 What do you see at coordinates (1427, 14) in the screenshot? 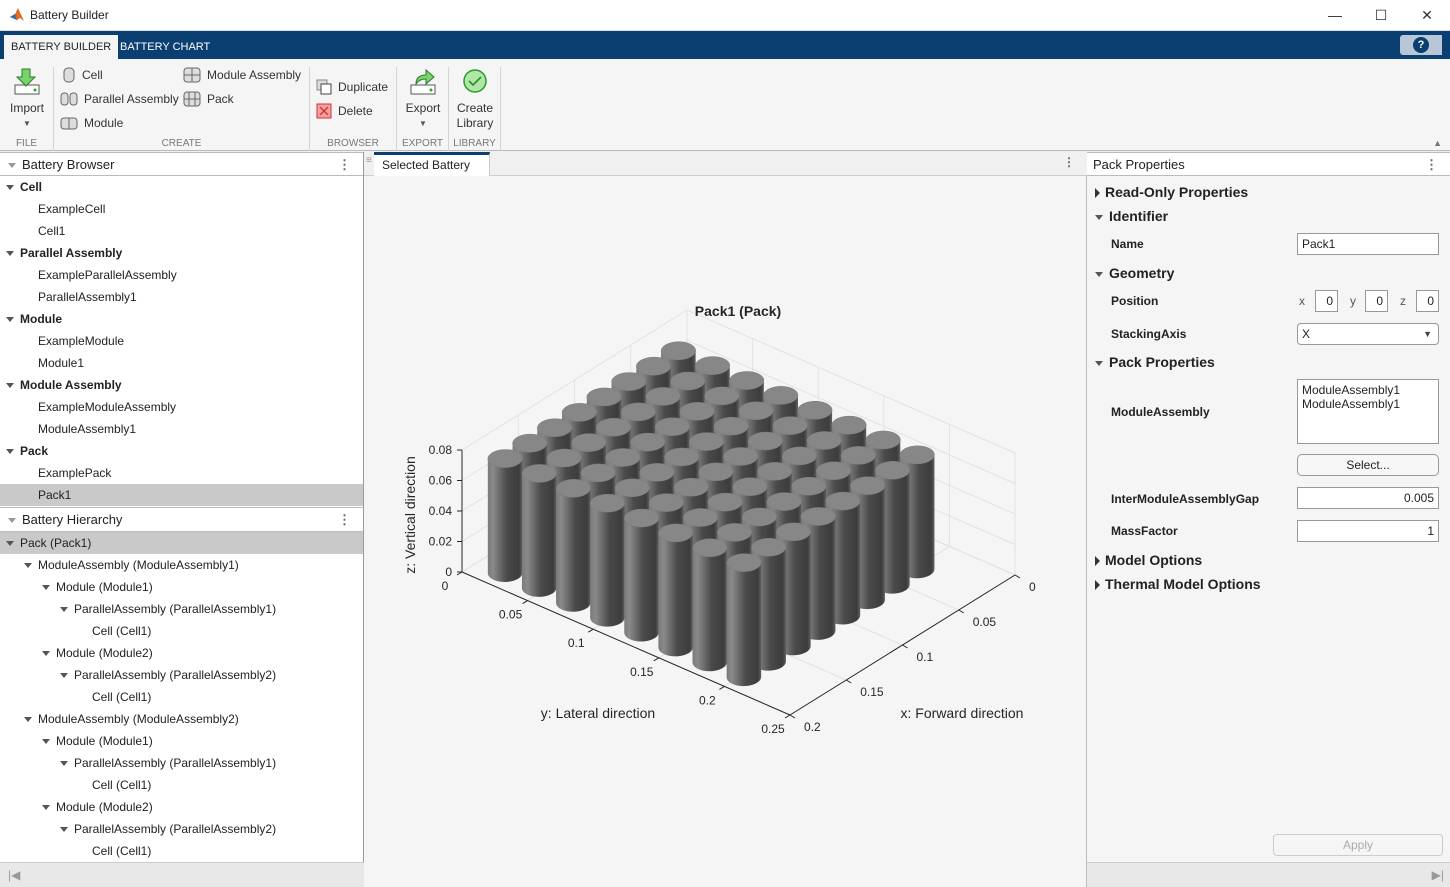
I see `close-button: ✕` at bounding box center [1427, 14].